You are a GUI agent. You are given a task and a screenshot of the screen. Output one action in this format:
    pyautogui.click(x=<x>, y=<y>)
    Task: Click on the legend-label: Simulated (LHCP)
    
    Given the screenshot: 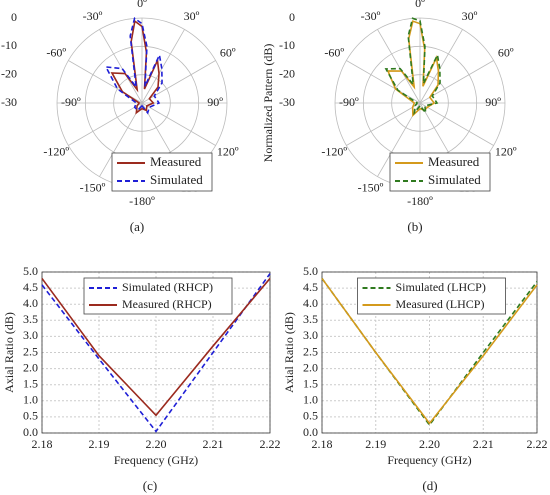 What is the action you would take?
    pyautogui.click(x=441, y=287)
    